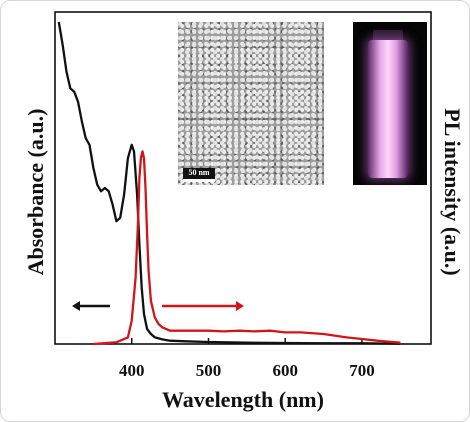 The image size is (470, 422). I want to click on vial-cap, so click(388, 36).